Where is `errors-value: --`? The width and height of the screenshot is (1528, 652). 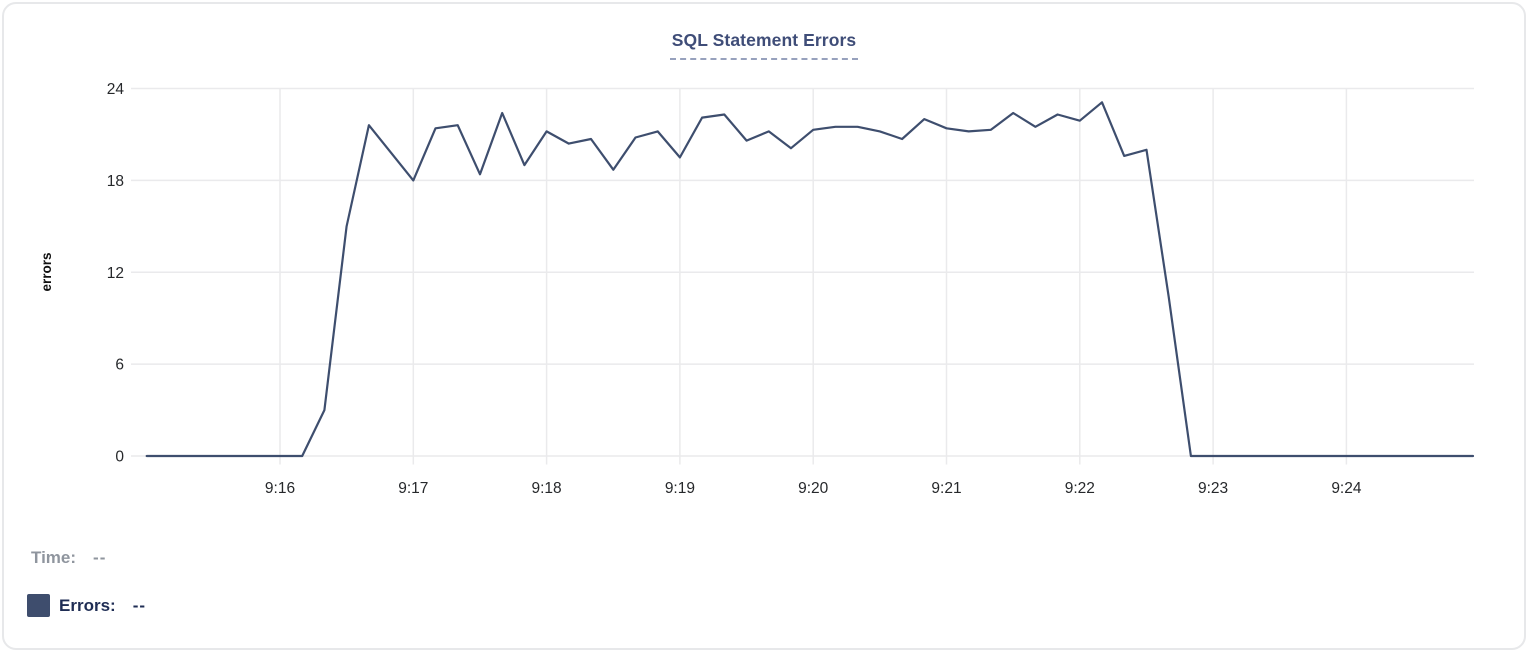 errors-value: -- is located at coordinates (139, 605).